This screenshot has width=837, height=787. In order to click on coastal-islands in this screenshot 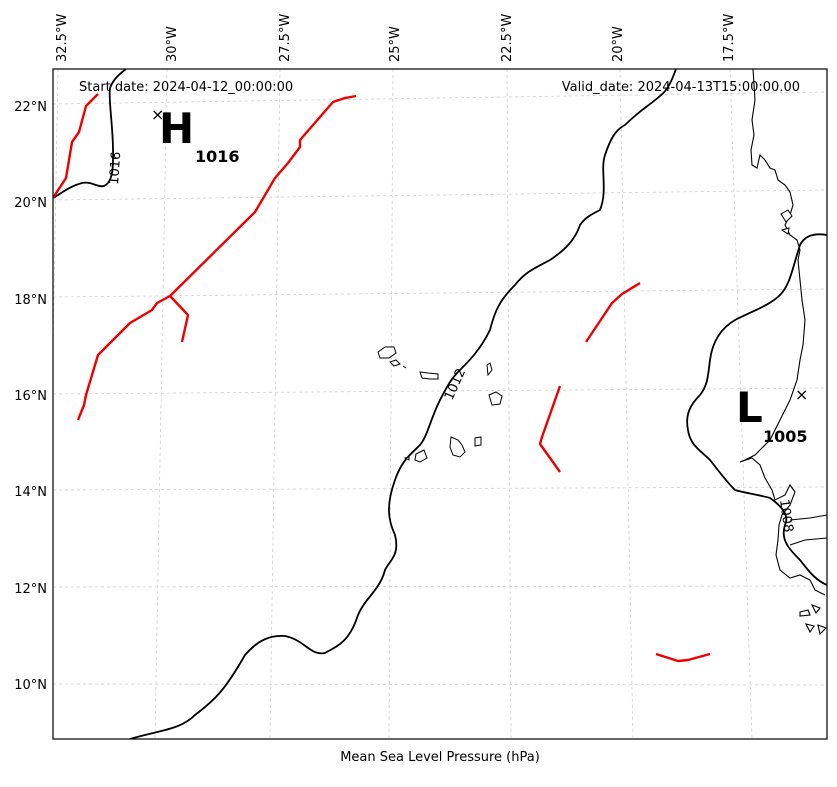, I will do `click(786, 222)`.